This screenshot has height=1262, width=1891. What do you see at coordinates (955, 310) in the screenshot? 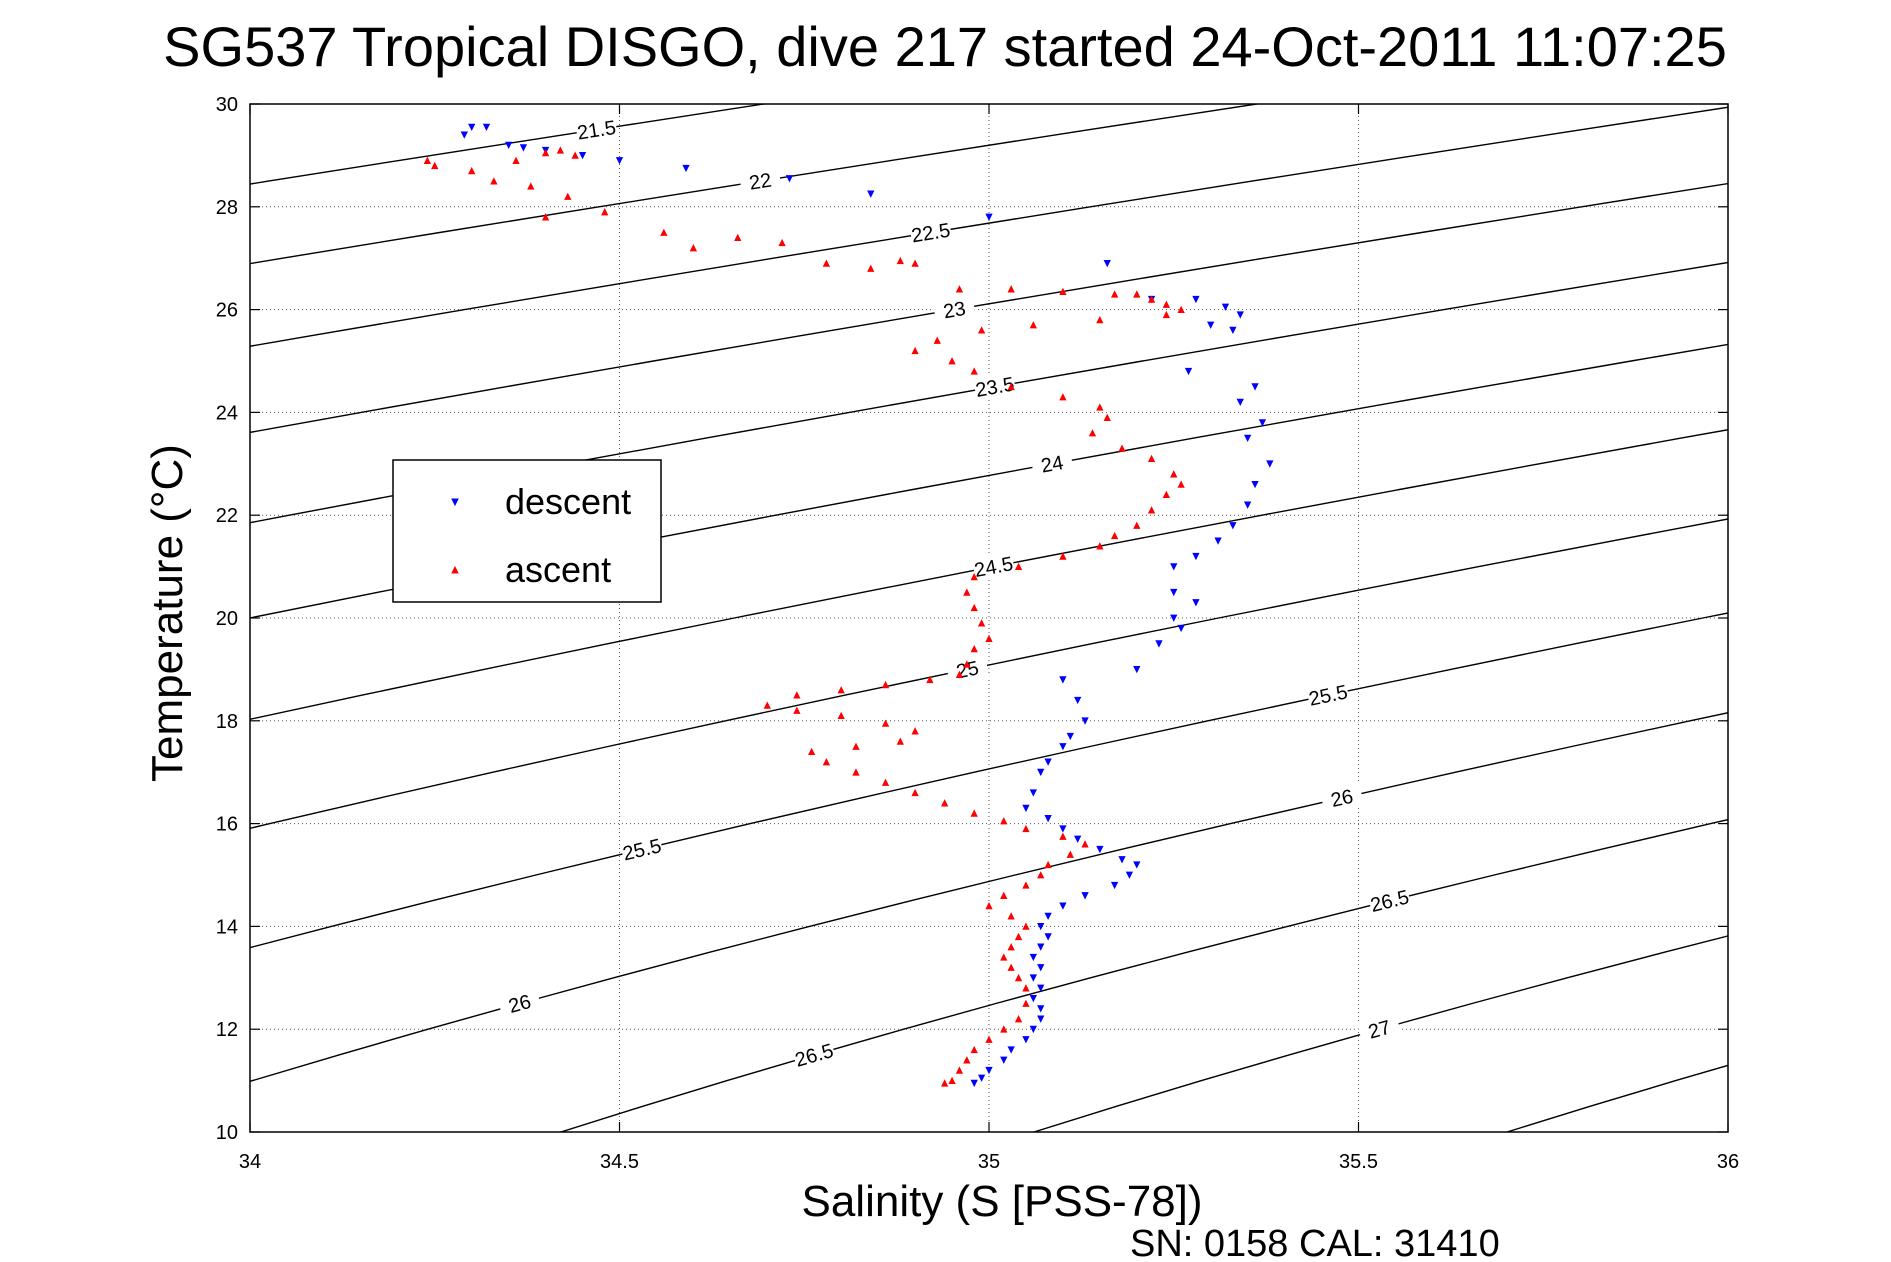
I see `contour-label: 23` at bounding box center [955, 310].